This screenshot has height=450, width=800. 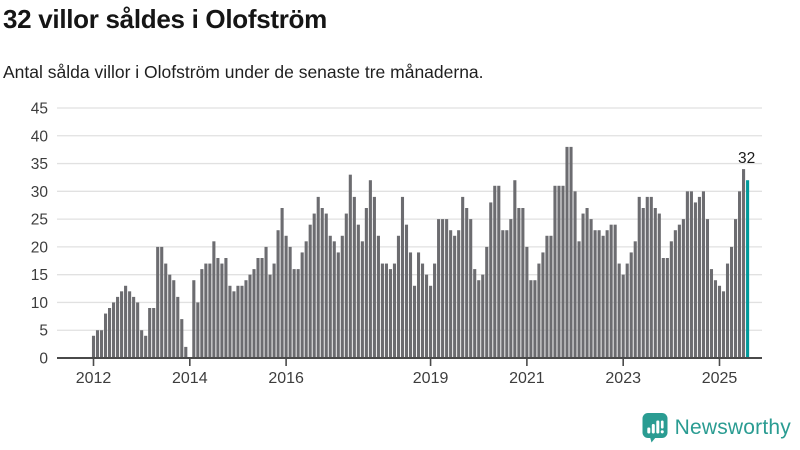 I want to click on y-axis-label: 15, so click(x=39, y=275).